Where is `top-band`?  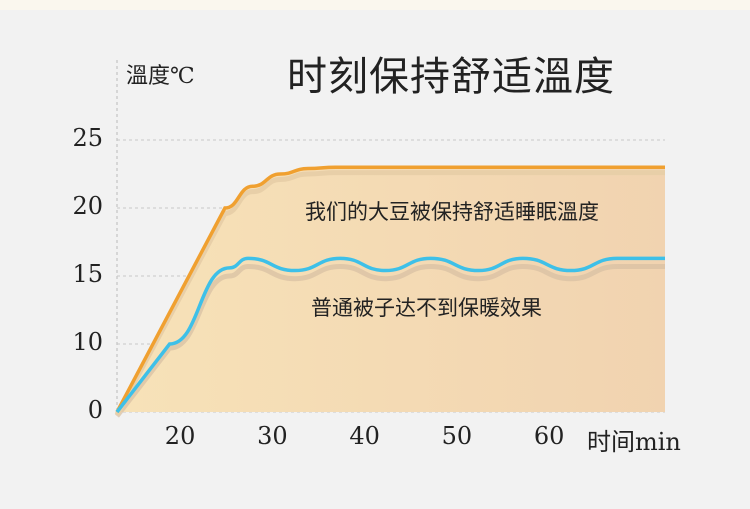 top-band is located at coordinates (375, 5).